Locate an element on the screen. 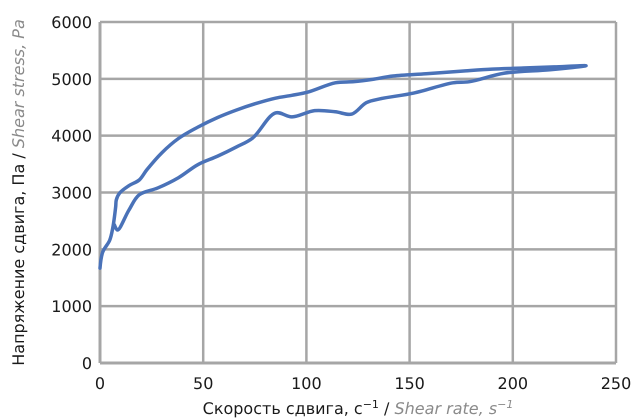 Image resolution: width=636 pixels, height=420 pixels. x-tick-label: 250 is located at coordinates (616, 383).